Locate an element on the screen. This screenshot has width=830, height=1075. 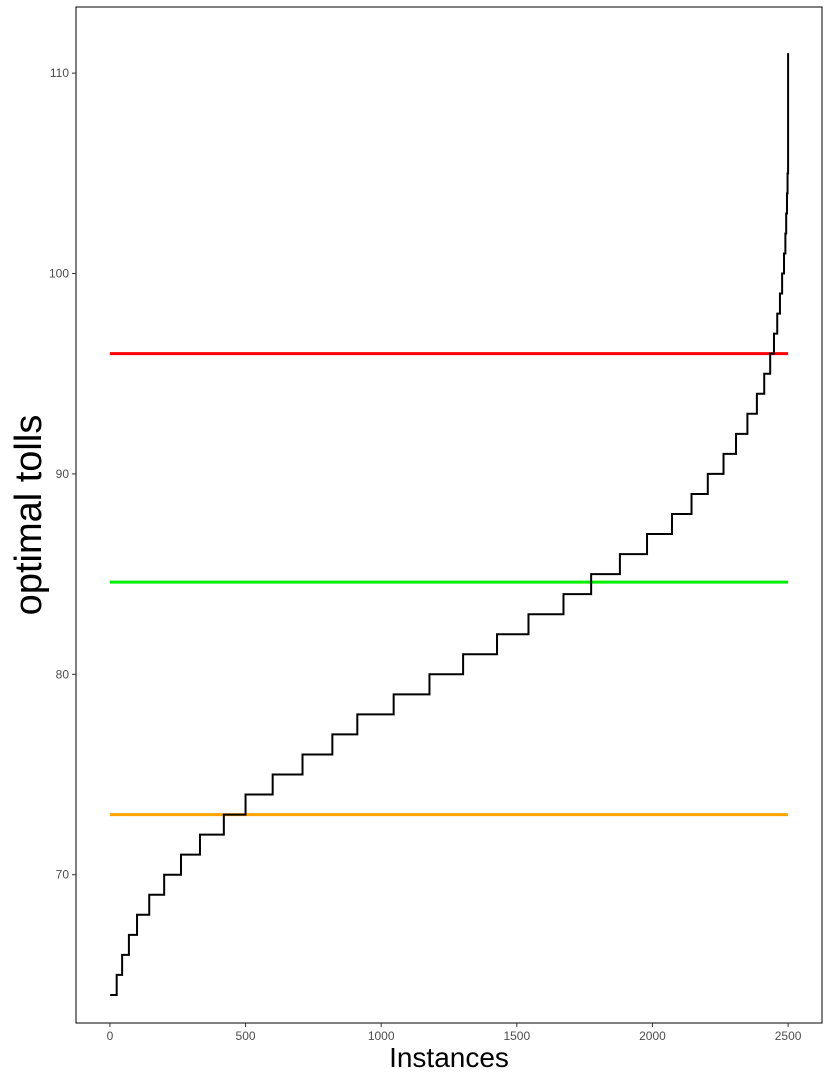
y-tick-label: 90 is located at coordinates (63, 474).